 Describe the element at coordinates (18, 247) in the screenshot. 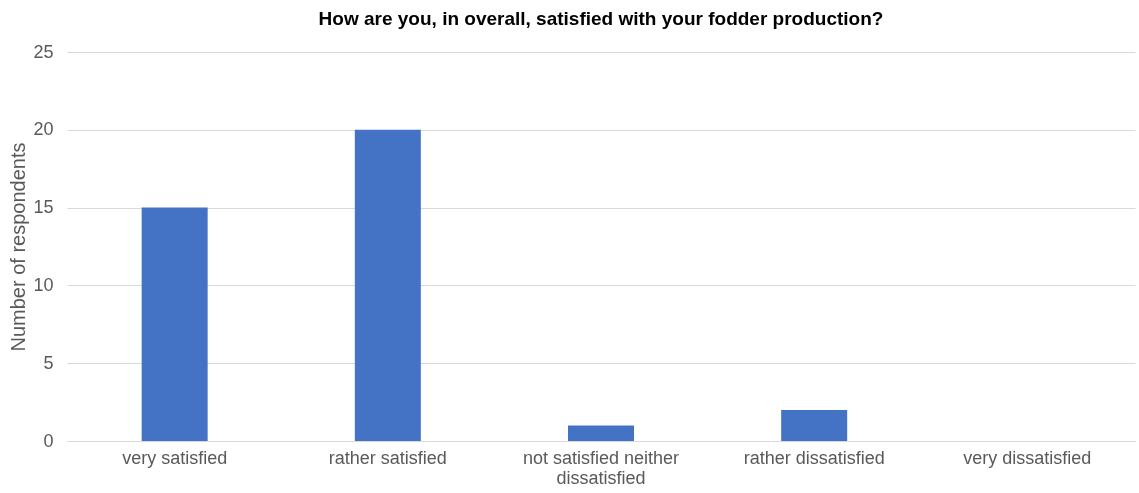

I see `y-axis-title: Number of respondents` at that location.